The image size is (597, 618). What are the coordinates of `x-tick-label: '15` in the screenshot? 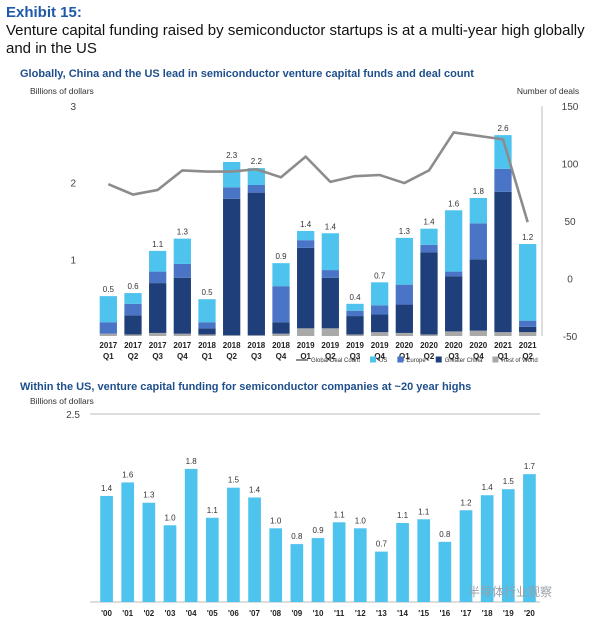 It's located at (423, 613).